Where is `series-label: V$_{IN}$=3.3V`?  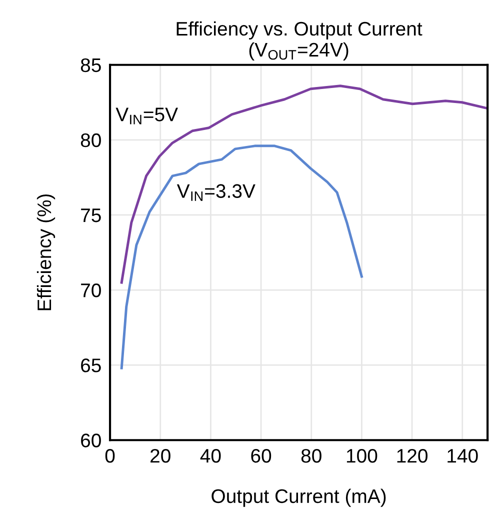 series-label: V$_{IN}$=3.3V is located at coordinates (216, 192).